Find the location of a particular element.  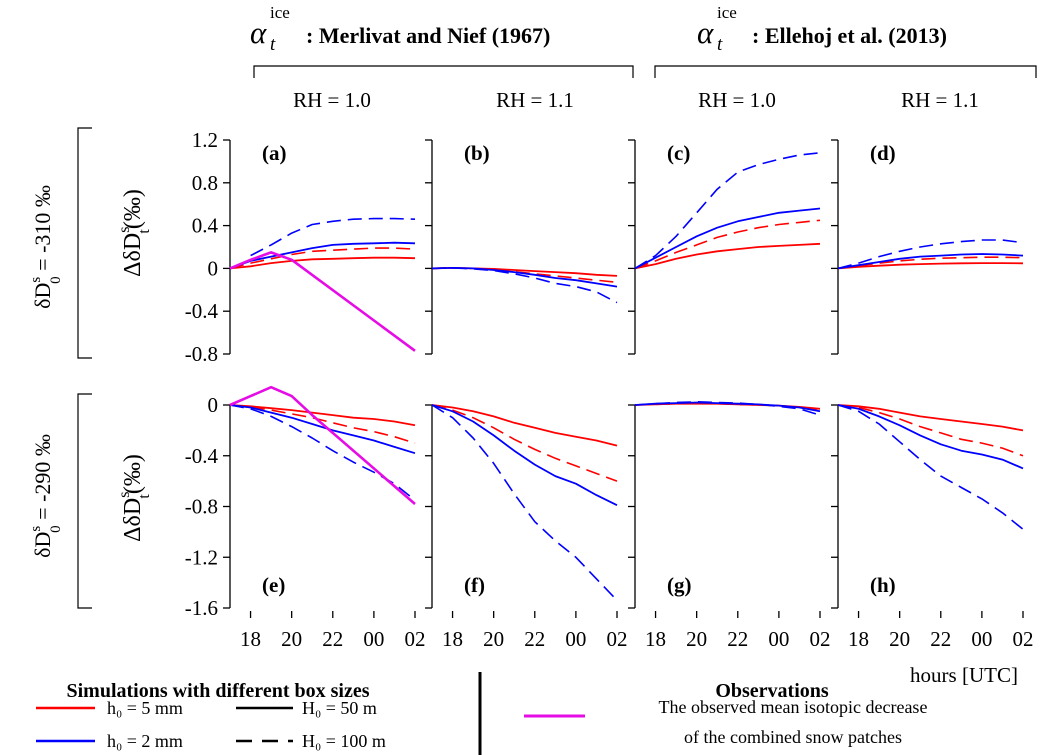

group-title: : Merlivat and Nief (1967) is located at coordinates (428, 35).